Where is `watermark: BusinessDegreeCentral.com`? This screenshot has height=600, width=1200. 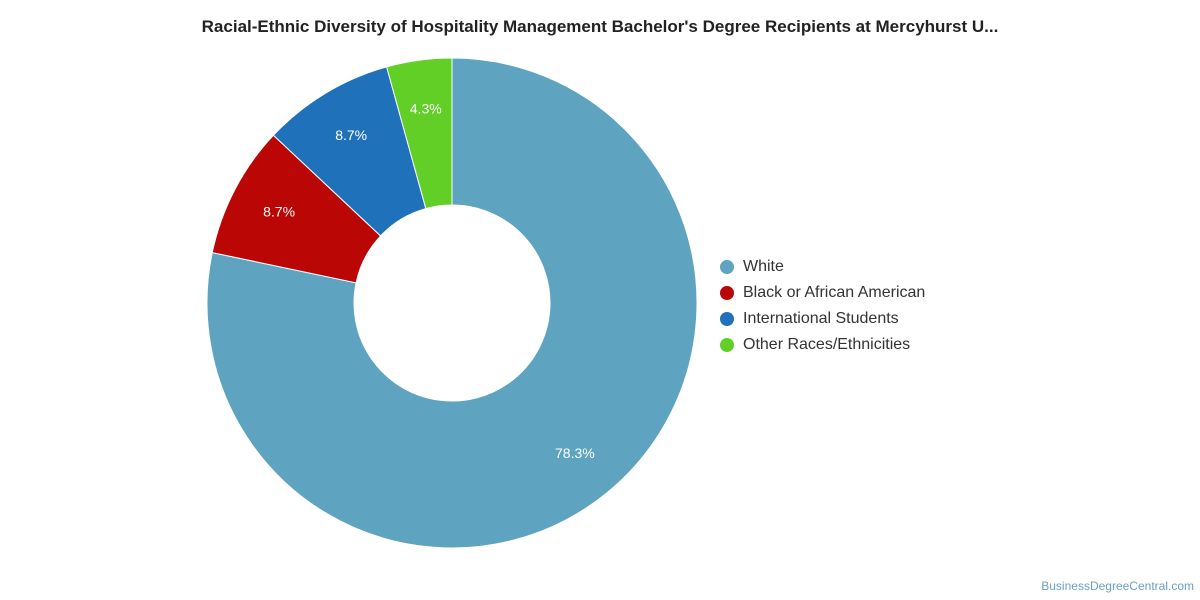
watermark: BusinessDegreeCentral.com is located at coordinates (1117, 586).